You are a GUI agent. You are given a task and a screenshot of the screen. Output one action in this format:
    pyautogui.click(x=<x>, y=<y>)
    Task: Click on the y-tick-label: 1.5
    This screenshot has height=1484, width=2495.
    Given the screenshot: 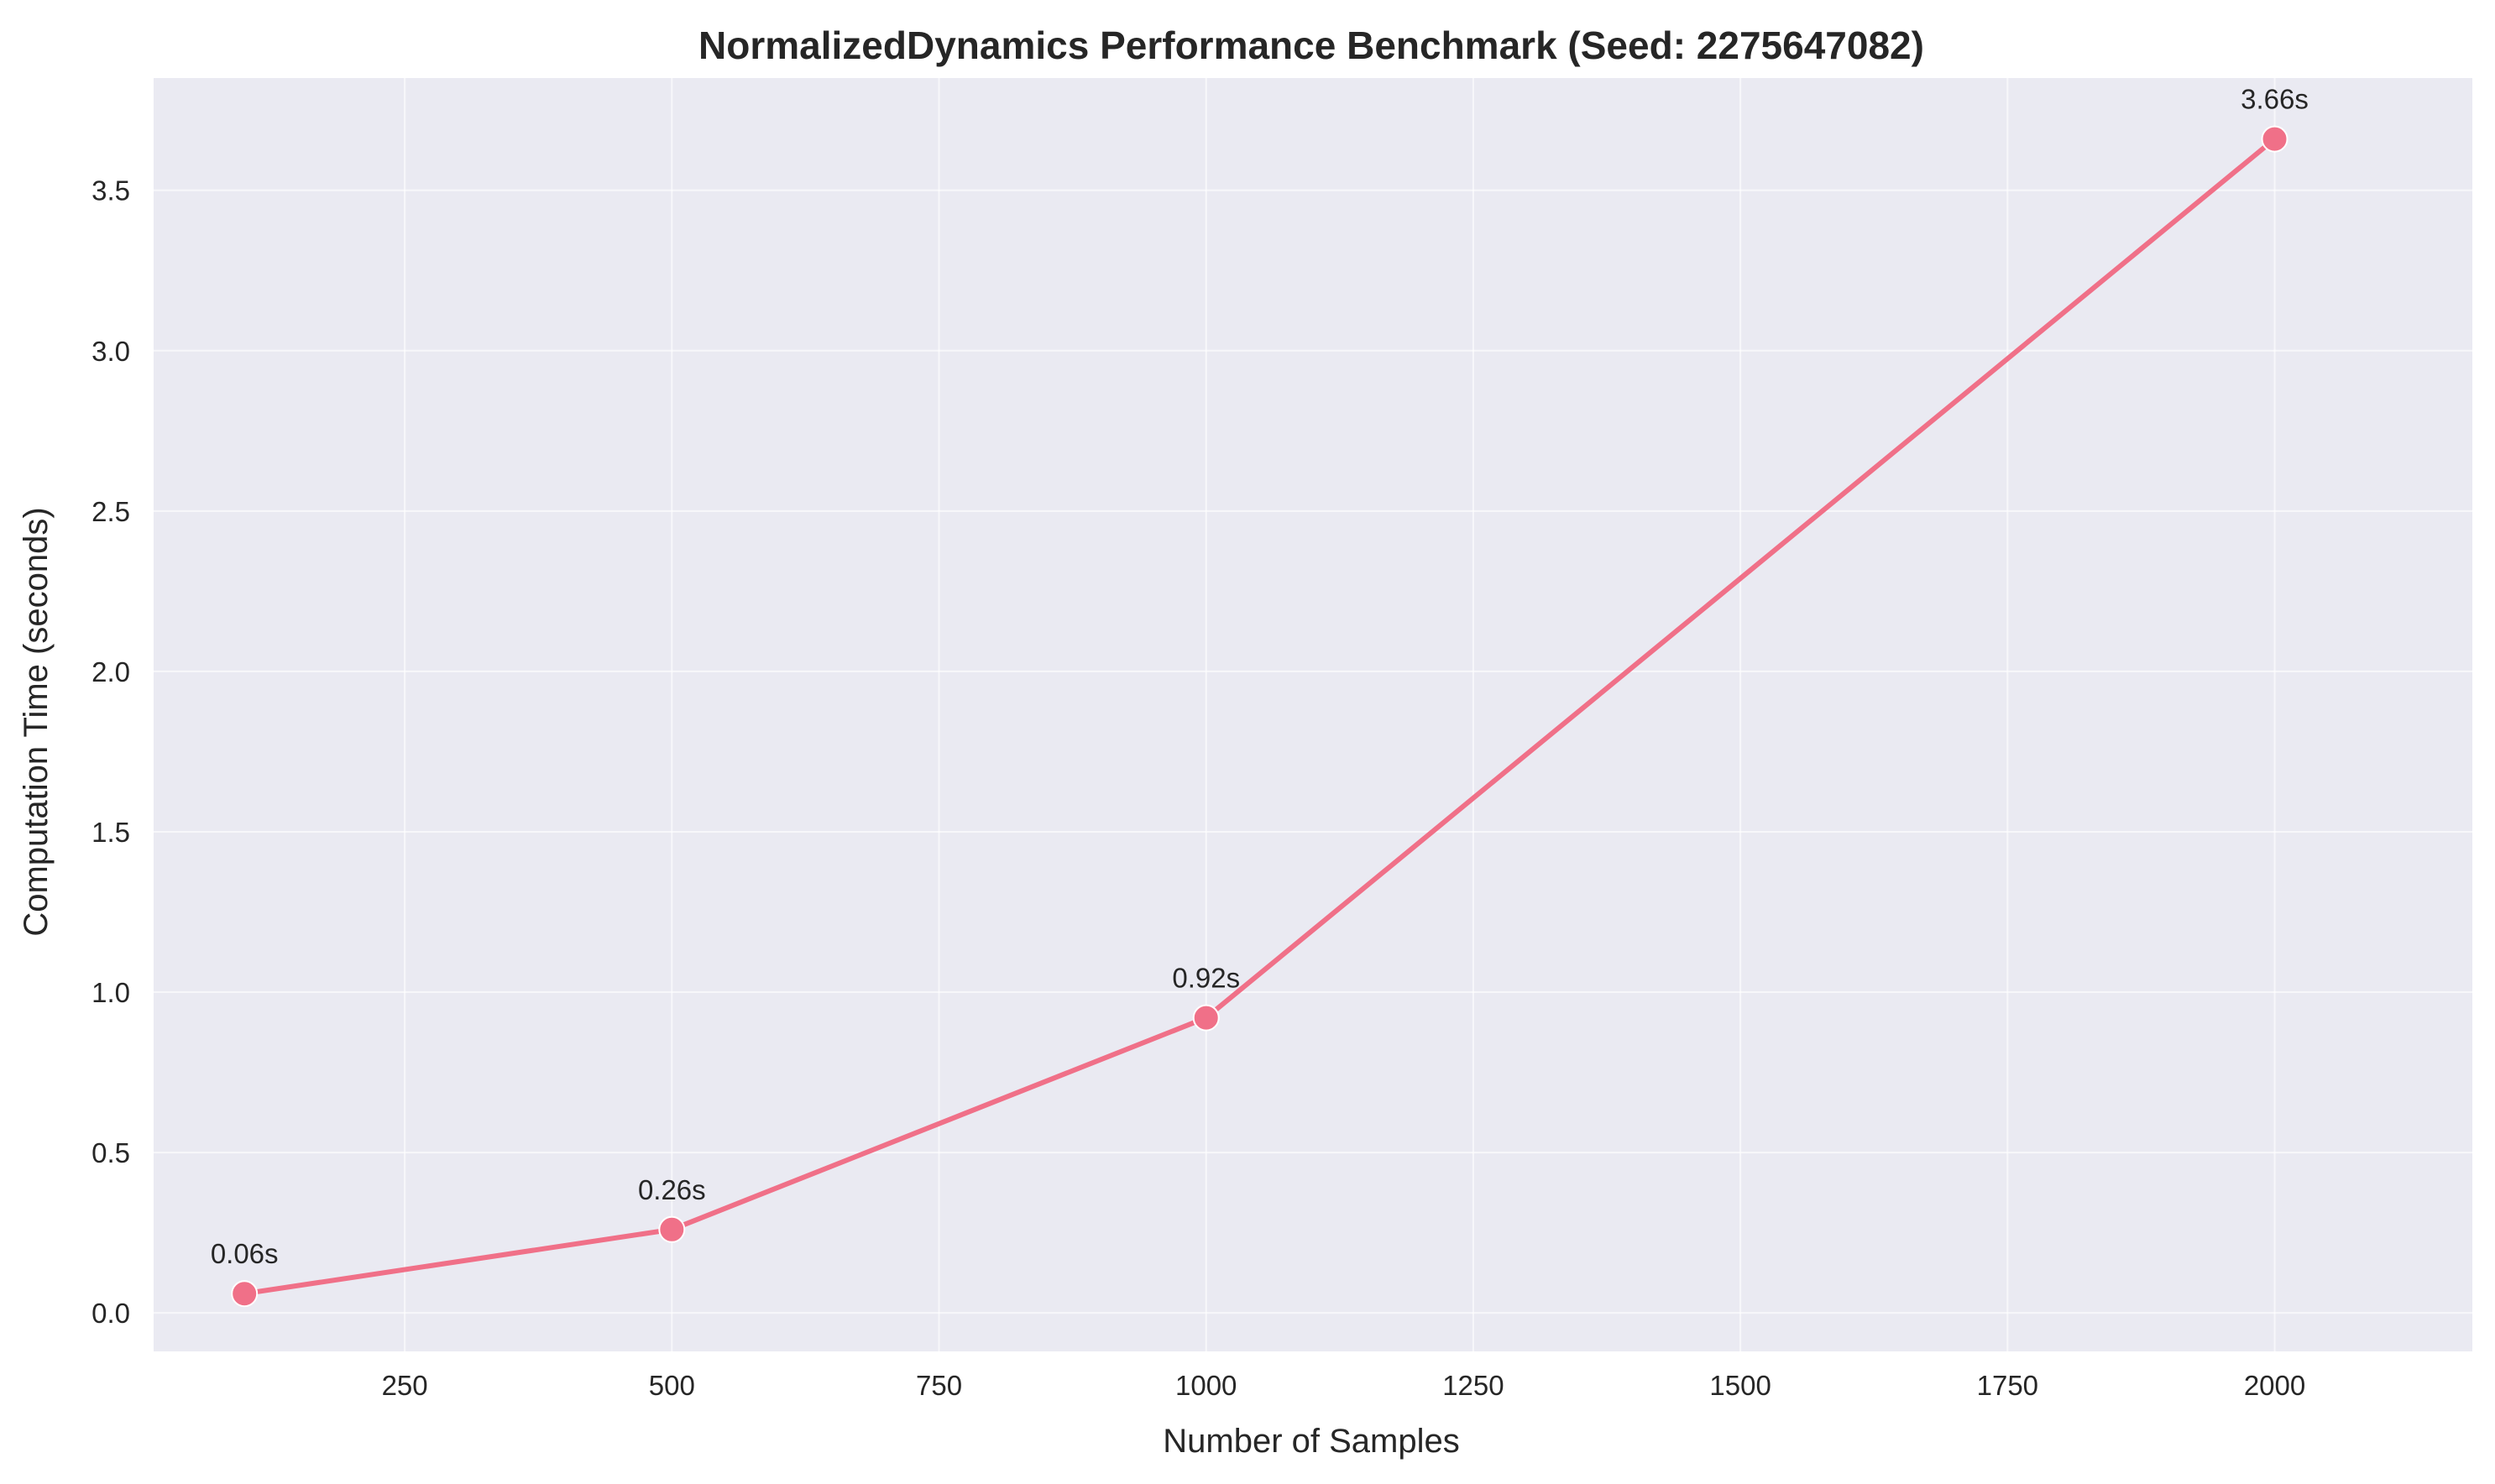 What is the action you would take?
    pyautogui.click(x=111, y=832)
    